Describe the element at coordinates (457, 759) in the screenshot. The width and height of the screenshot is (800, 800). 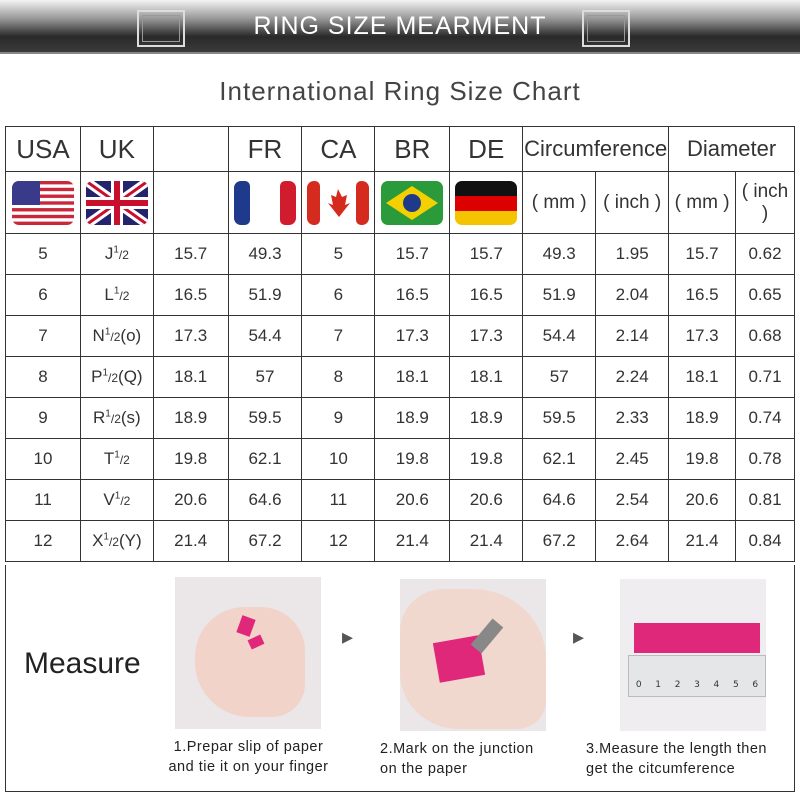
I see `step2-caption: 2.Mark on the junction on the paper` at that location.